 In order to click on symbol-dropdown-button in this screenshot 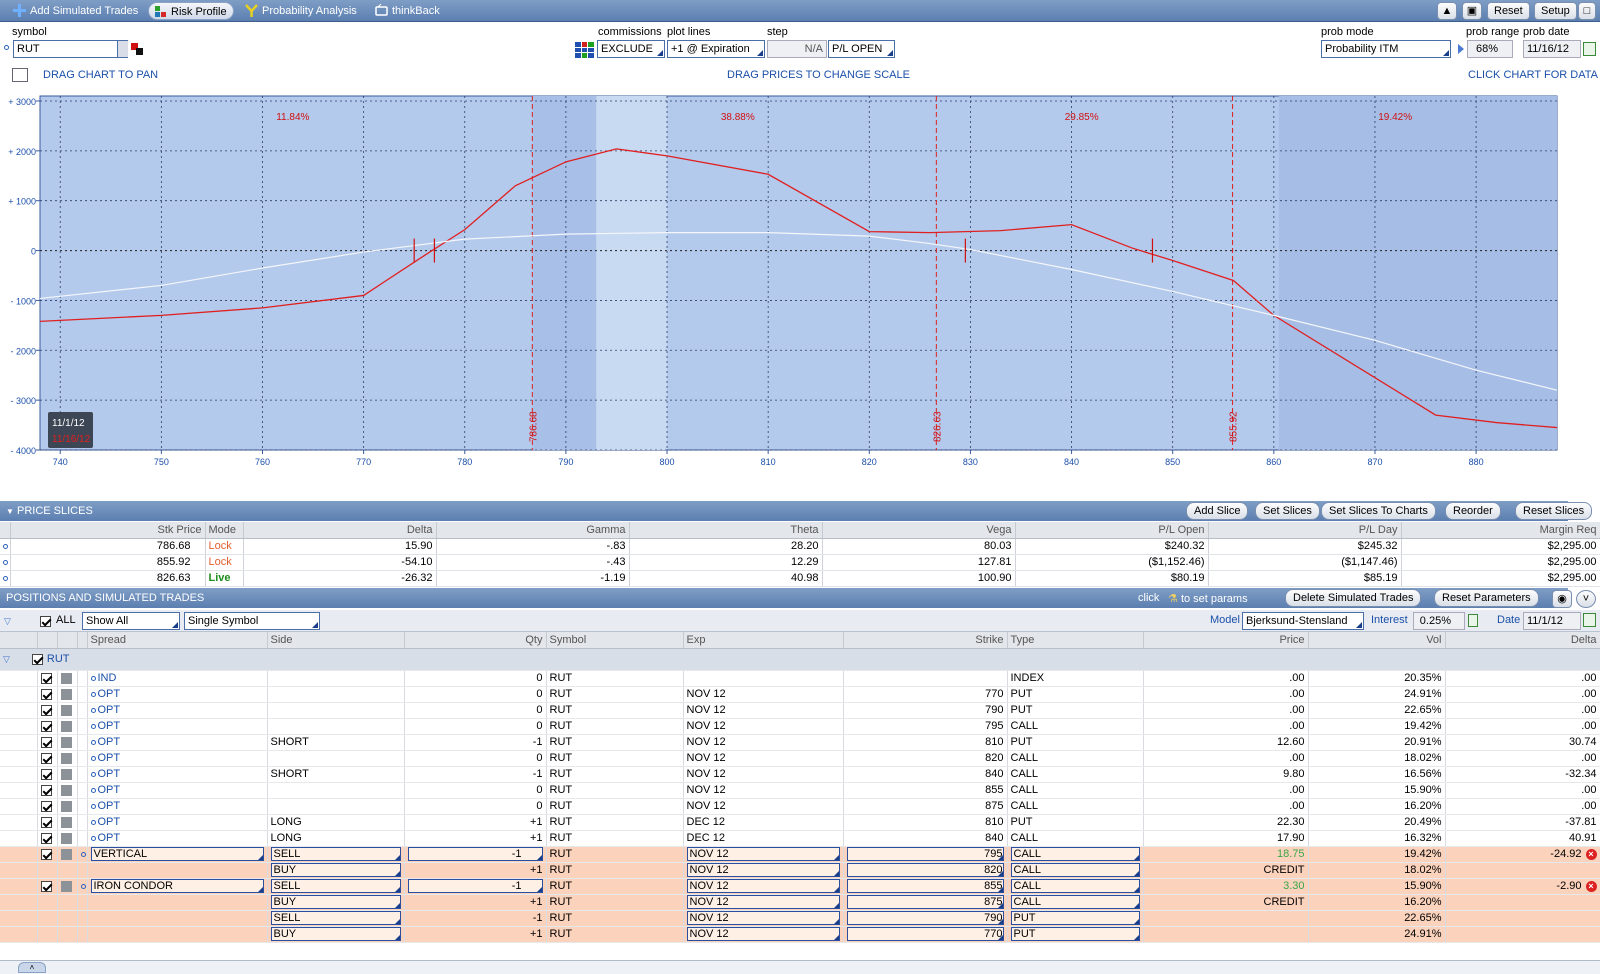, I will do `click(122, 49)`.